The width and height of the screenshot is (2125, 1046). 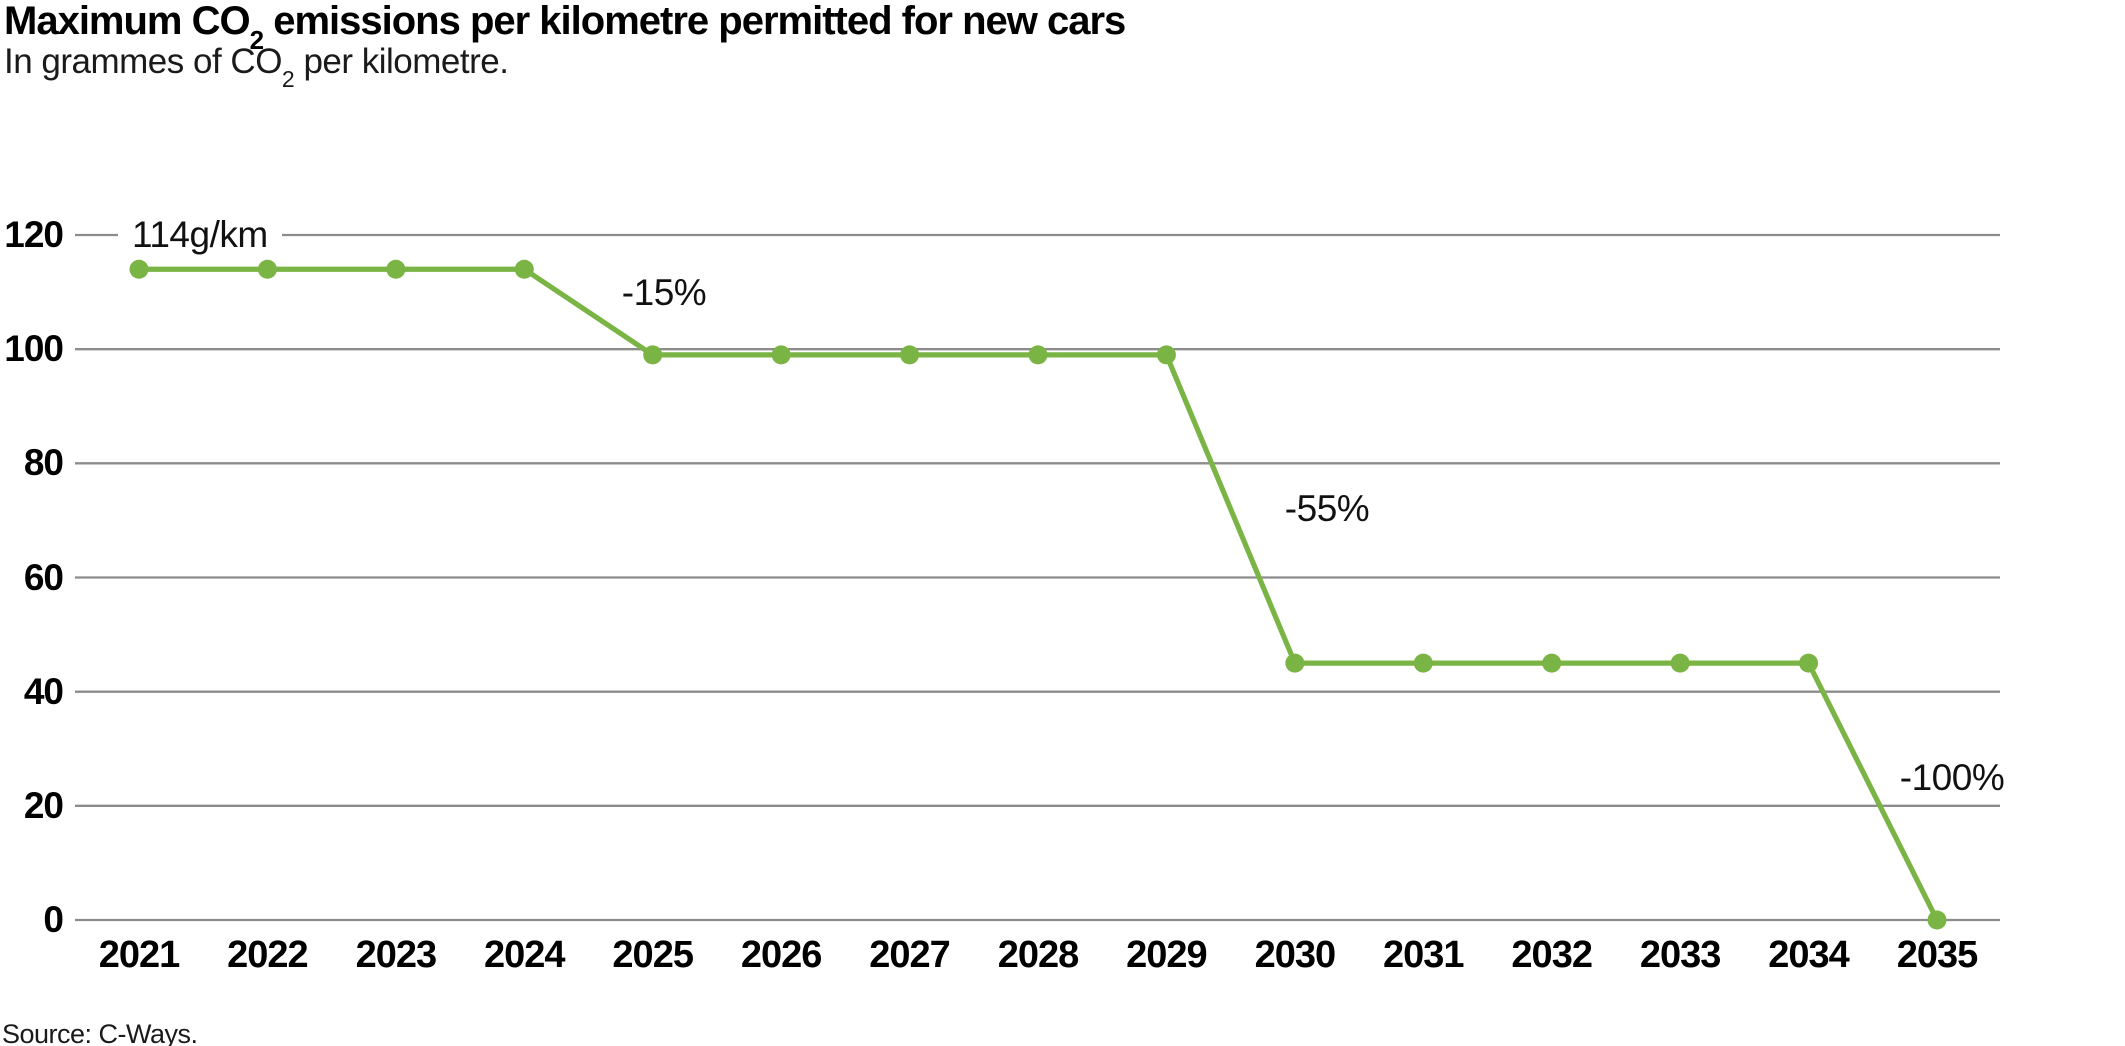 I want to click on annotation-3: -100%, so click(x=1952, y=777).